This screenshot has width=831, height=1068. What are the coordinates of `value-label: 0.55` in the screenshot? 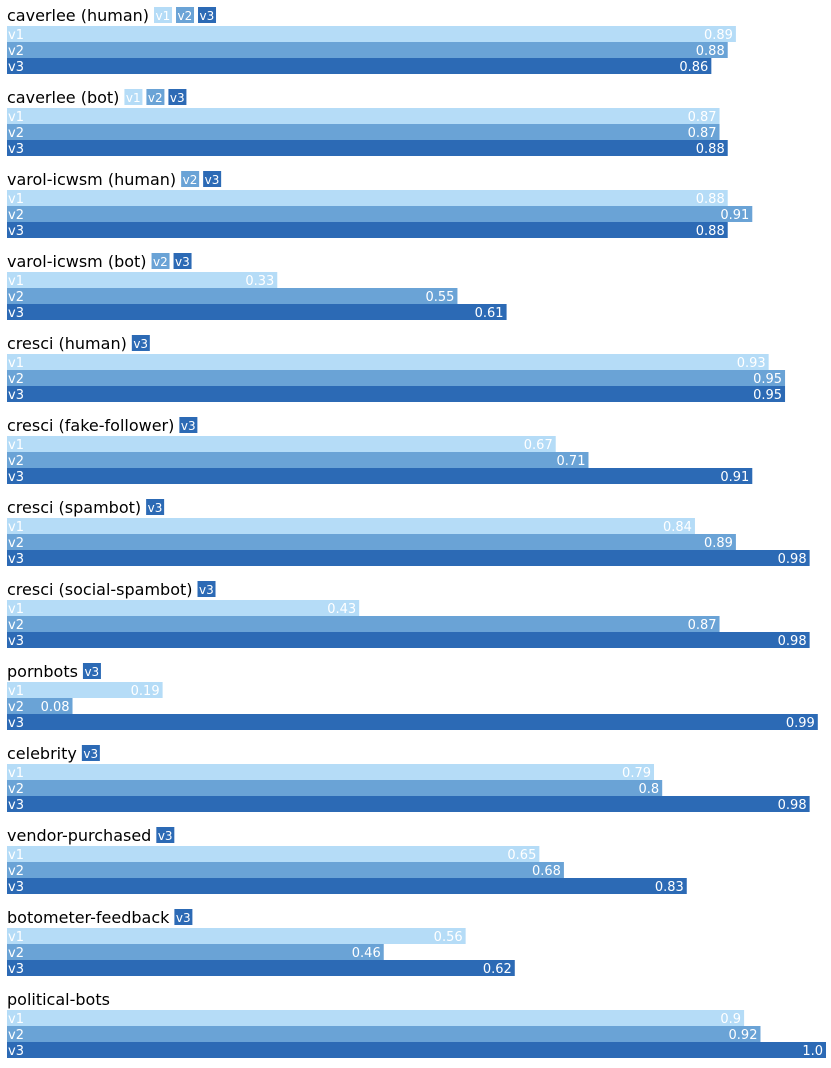 It's located at (439, 297).